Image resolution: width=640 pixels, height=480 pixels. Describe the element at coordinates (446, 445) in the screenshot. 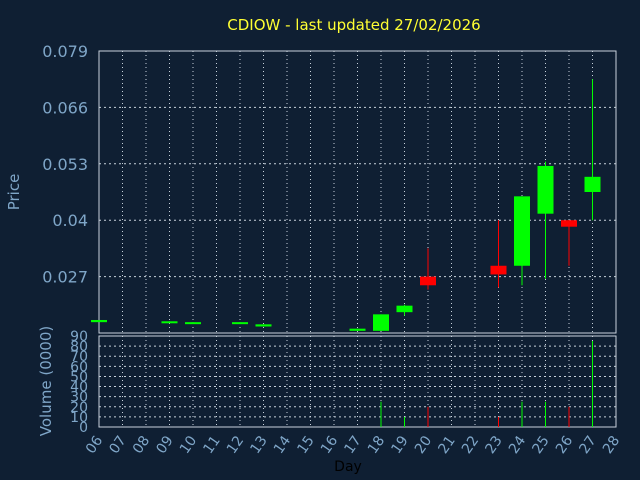

I see `x-tick-label: 21` at that location.